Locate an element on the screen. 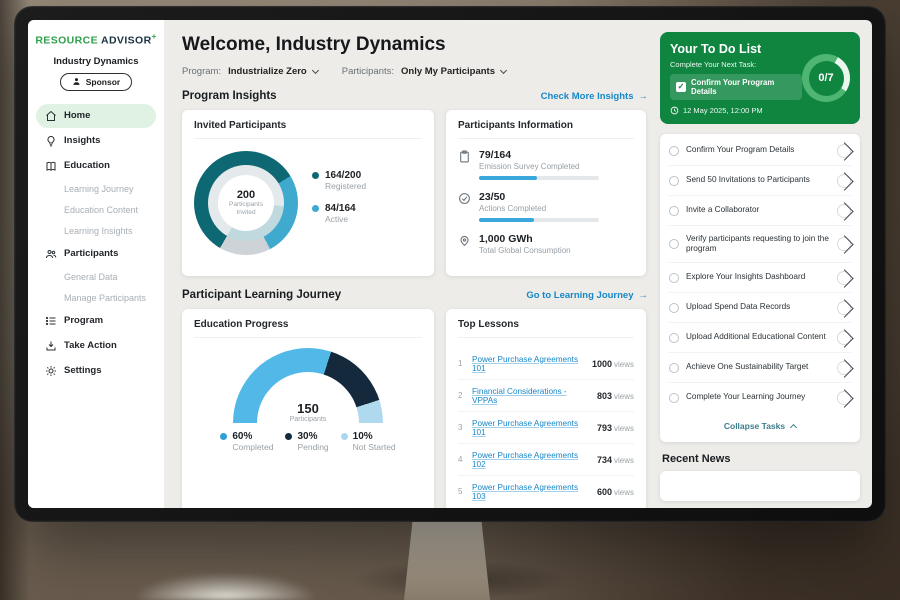 This screenshot has width=900, height=600. sidebar-item-education-content: Education Content is located at coordinates (96, 210).